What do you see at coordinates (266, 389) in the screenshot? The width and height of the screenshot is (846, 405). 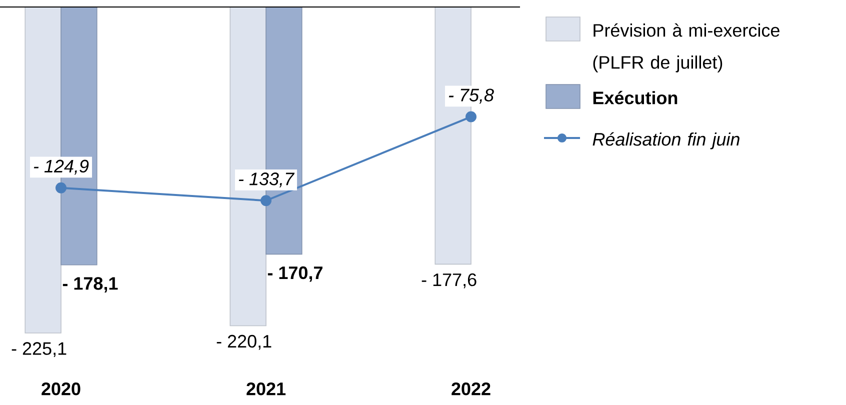 I see `x-tick-label: 2021` at bounding box center [266, 389].